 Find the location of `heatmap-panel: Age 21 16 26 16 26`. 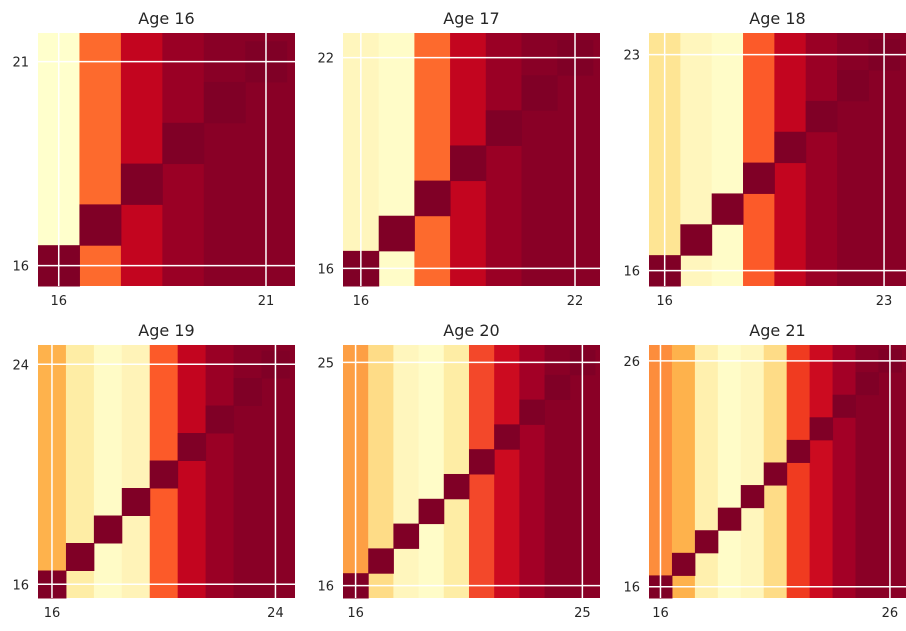

heatmap-panel: Age 21 16 26 16 26 is located at coordinates (764, 471).